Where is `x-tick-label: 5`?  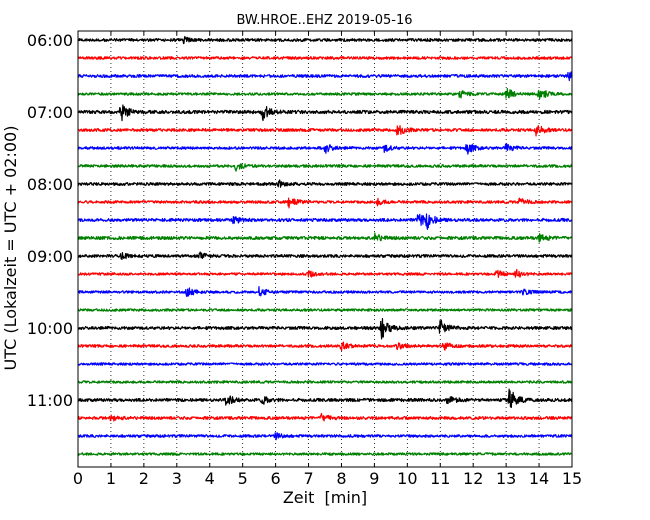
x-tick-label: 5 is located at coordinates (243, 478).